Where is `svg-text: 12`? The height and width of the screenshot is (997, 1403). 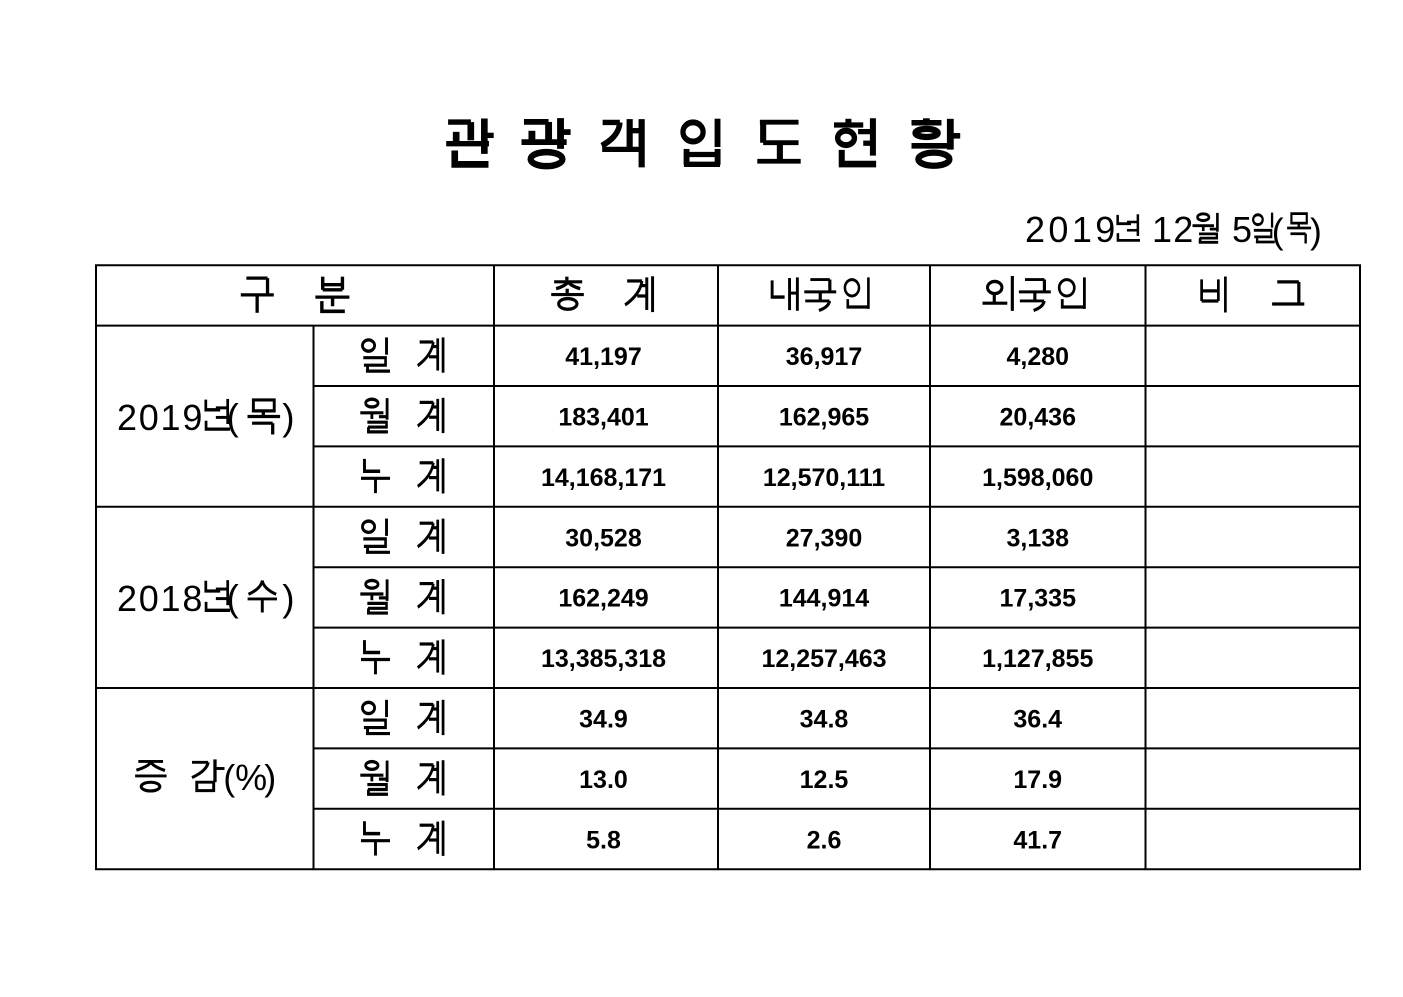
svg-text: 12 is located at coordinates (1173, 229).